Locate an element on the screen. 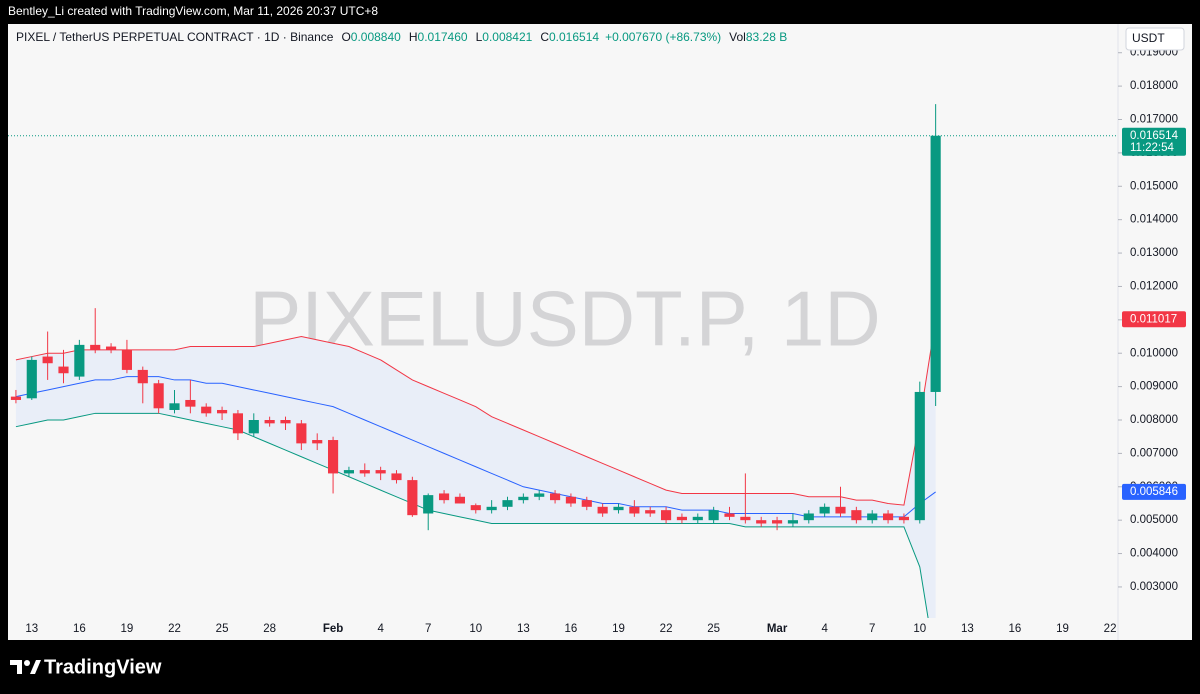 Image resolution: width=1200 pixels, height=694 pixels. legend-value: 0.017460 is located at coordinates (443, 37).